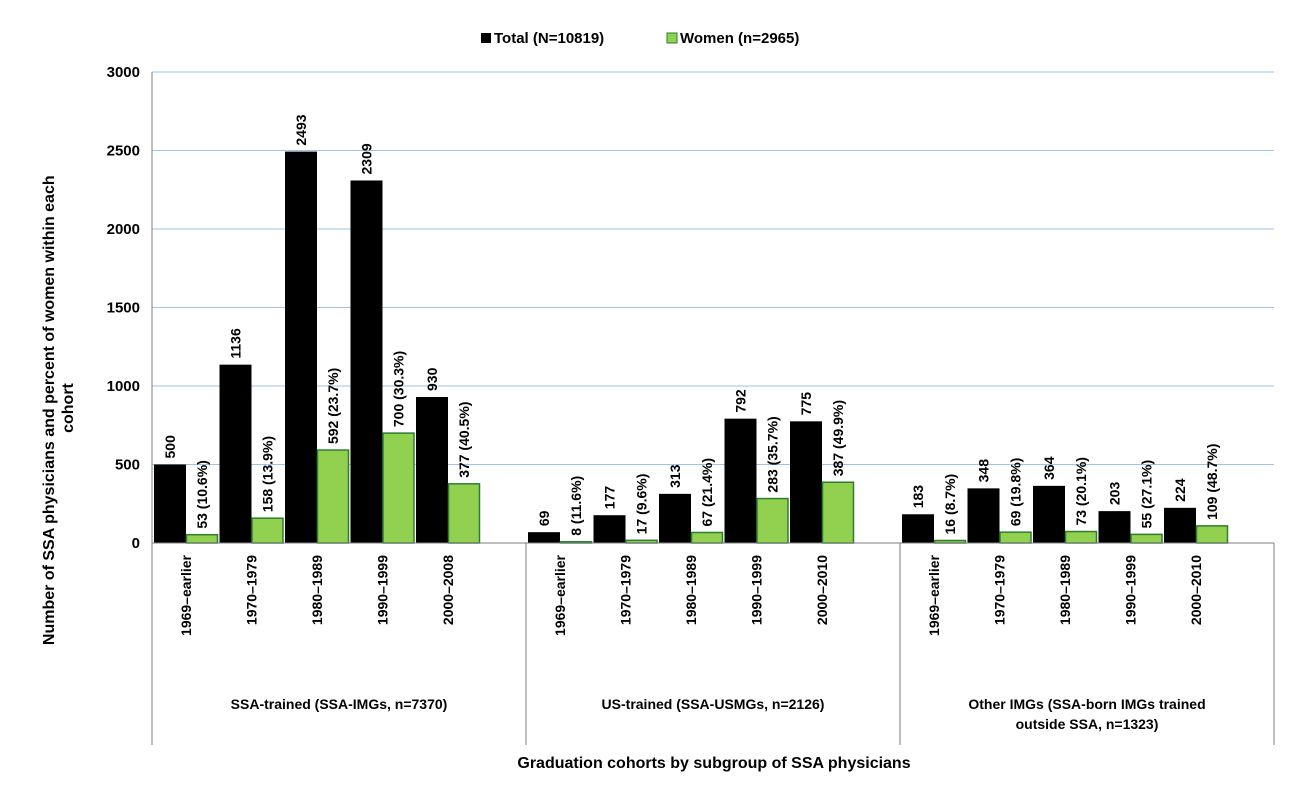 The width and height of the screenshot is (1314, 800). What do you see at coordinates (739, 38) in the screenshot?
I see `legend-label-women: Women (n=2965)` at bounding box center [739, 38].